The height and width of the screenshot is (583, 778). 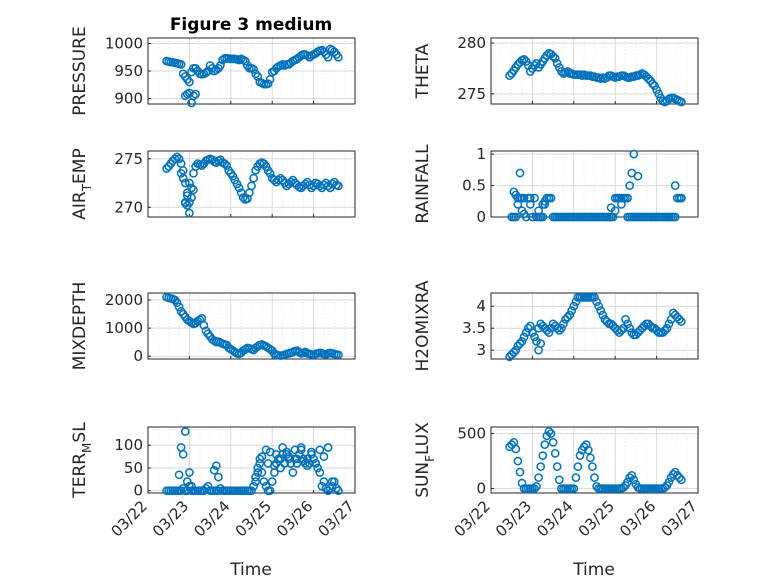 What do you see at coordinates (124, 300) in the screenshot?
I see `ytick-label: 2000` at bounding box center [124, 300].